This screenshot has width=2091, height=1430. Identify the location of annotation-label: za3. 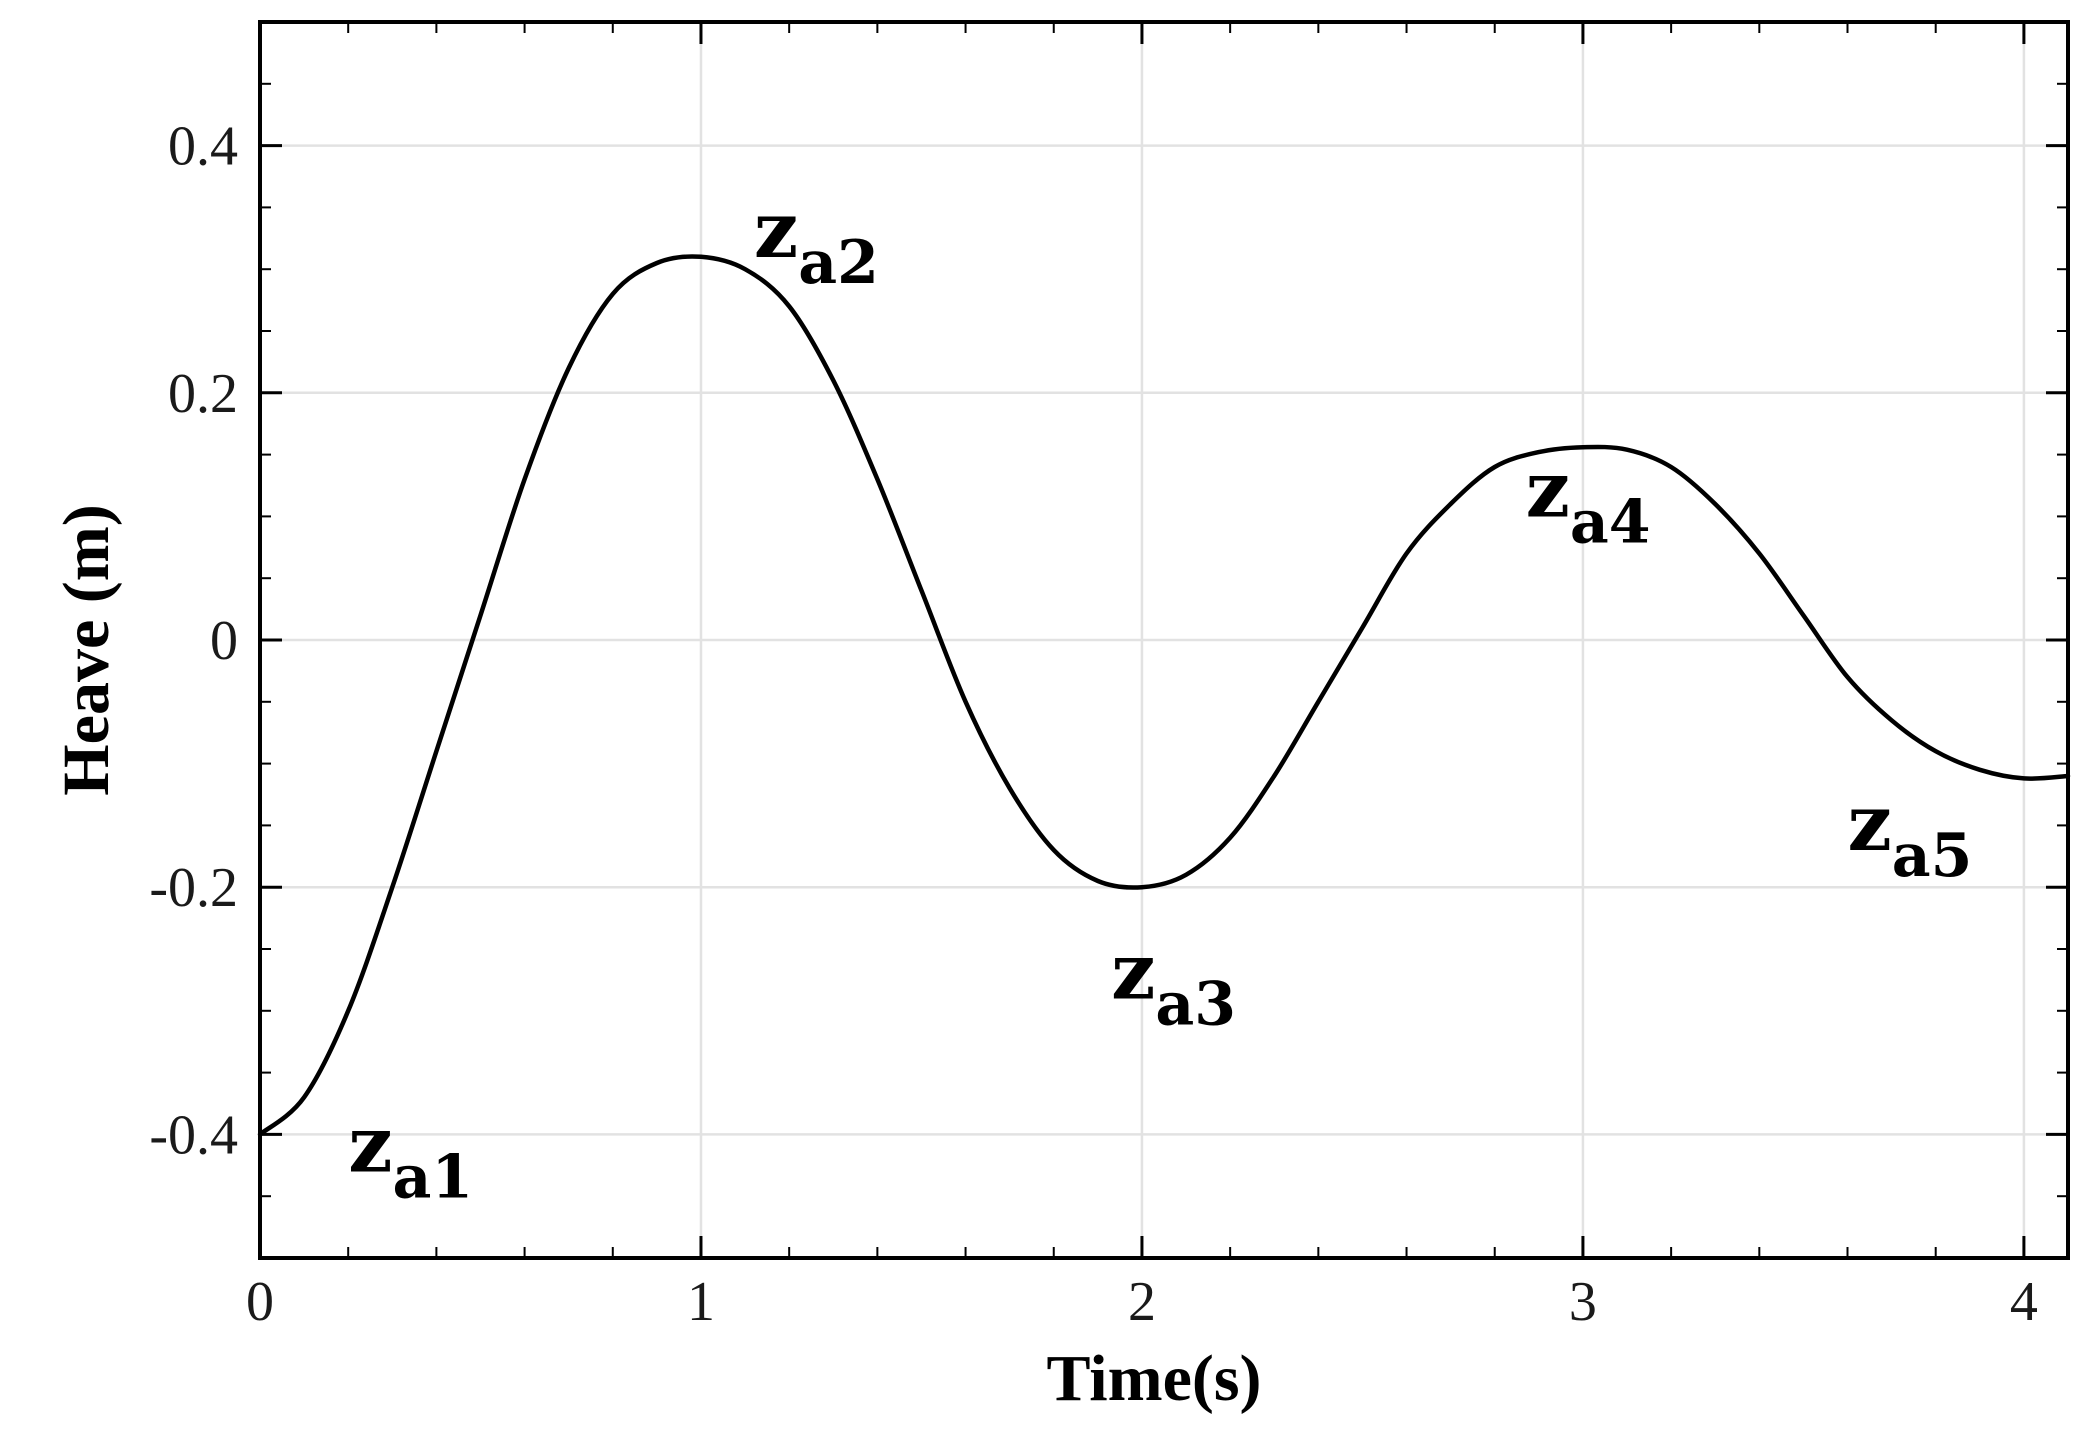
(1173, 982).